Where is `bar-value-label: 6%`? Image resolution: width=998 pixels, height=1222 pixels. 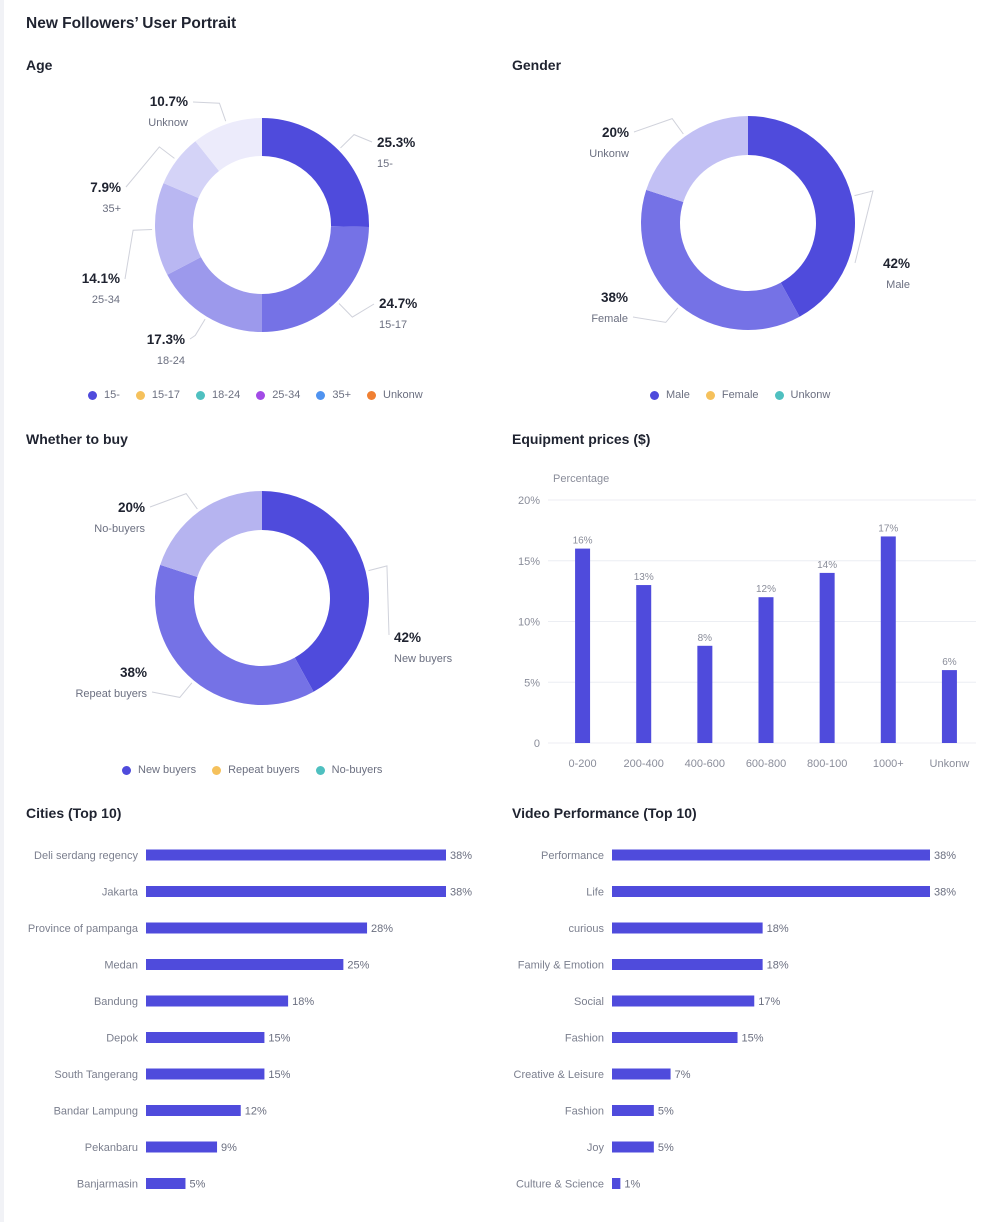
bar-value-label: 6% is located at coordinates (949, 662).